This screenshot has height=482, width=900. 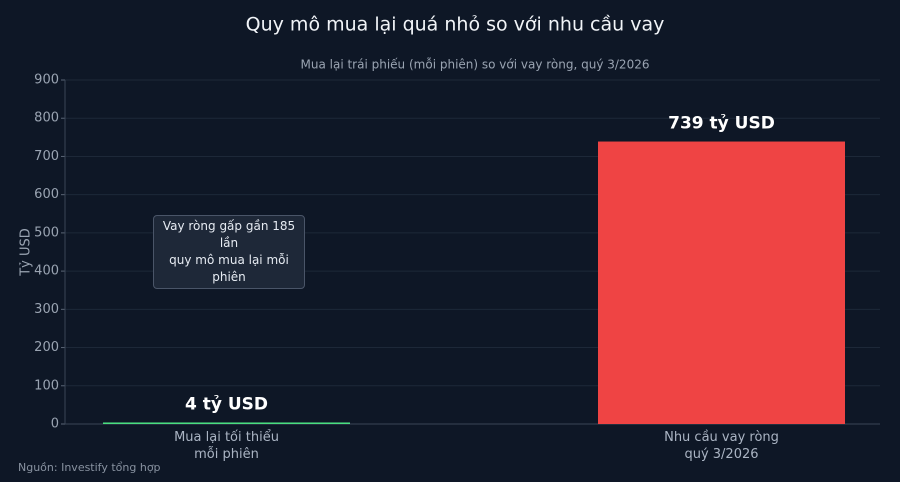 I want to click on source-note: Nguồn: Investify tổng hợp, so click(x=89, y=467).